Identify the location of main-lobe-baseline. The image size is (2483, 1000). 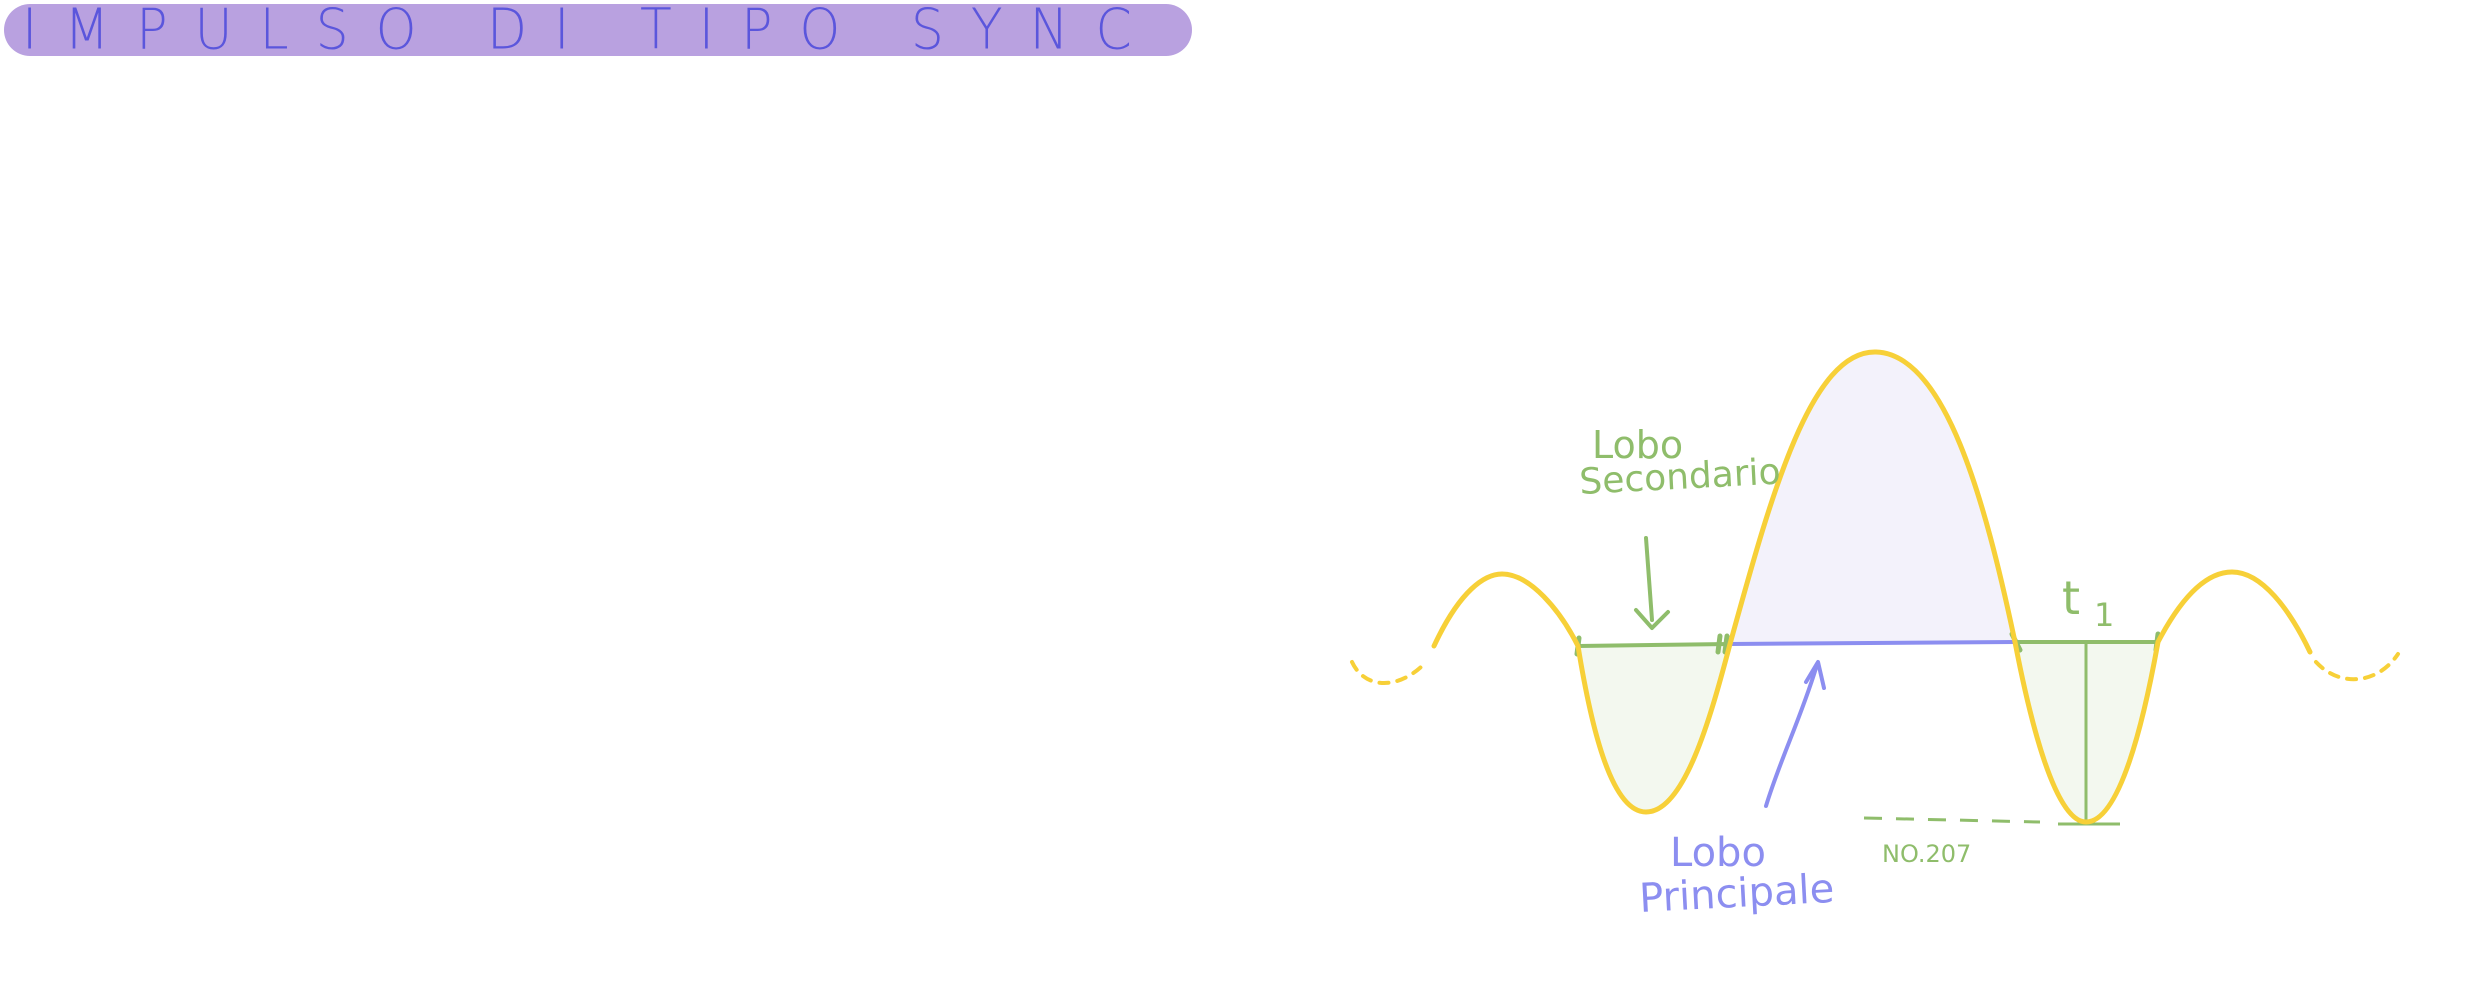
(1872, 643).